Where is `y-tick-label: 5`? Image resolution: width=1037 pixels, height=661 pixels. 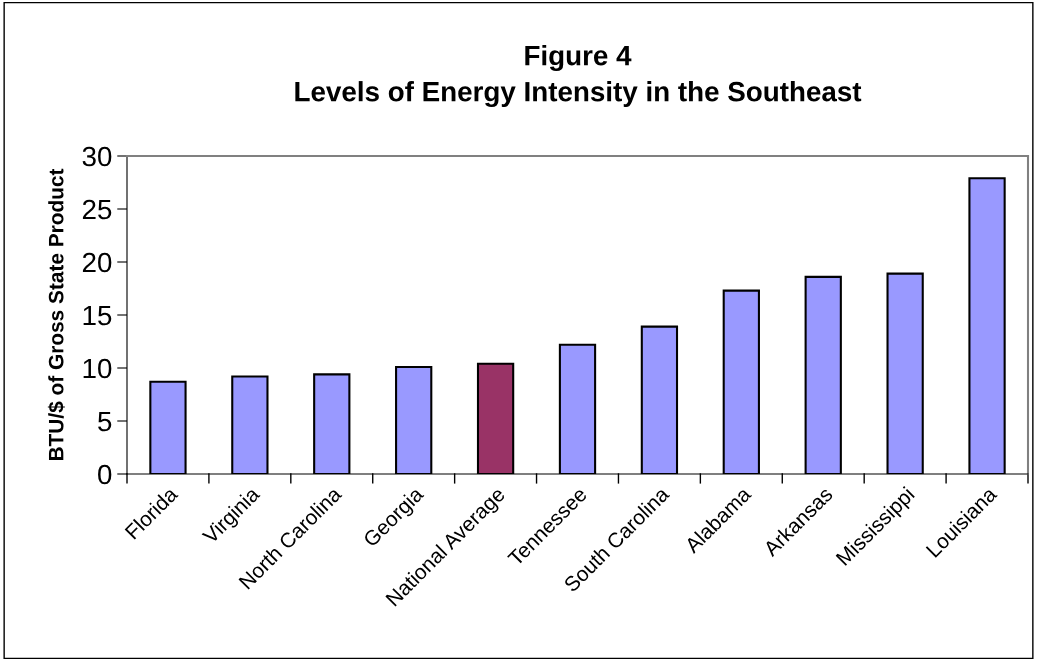 y-tick-label: 5 is located at coordinates (105, 421).